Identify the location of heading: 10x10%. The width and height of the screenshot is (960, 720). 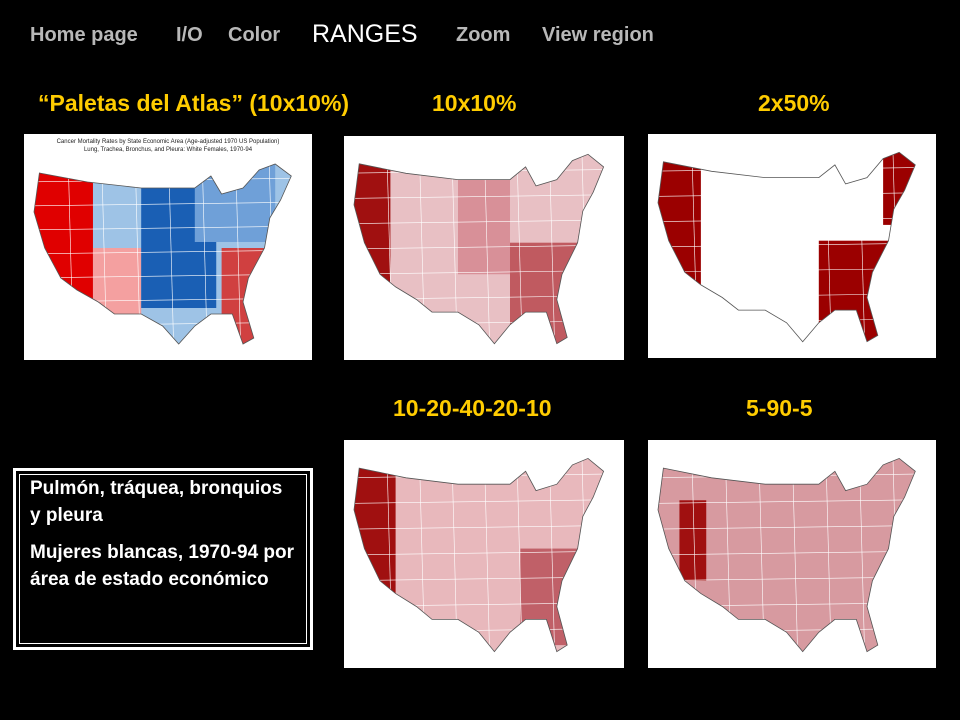
(474, 103).